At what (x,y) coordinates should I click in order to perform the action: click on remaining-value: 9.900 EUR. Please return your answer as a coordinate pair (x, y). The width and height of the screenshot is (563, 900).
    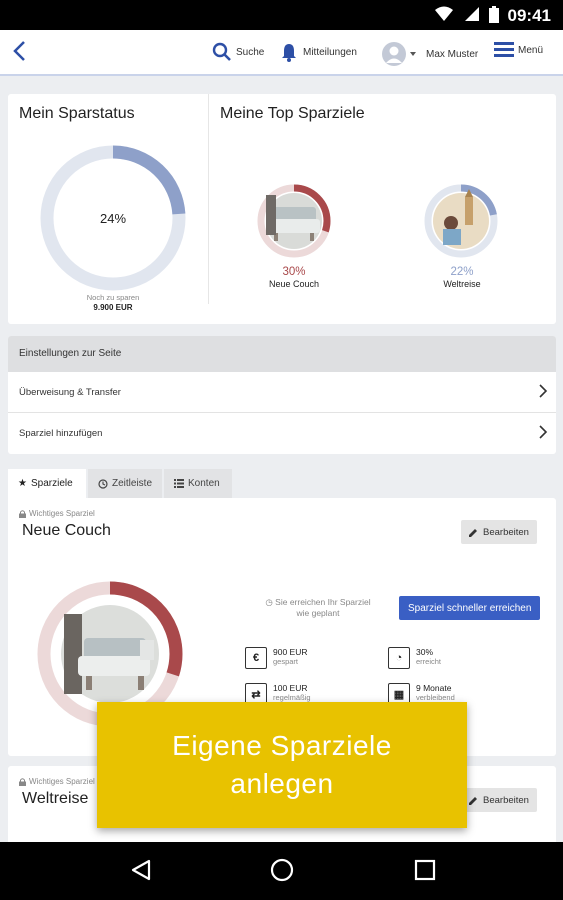
    Looking at the image, I should click on (113, 307).